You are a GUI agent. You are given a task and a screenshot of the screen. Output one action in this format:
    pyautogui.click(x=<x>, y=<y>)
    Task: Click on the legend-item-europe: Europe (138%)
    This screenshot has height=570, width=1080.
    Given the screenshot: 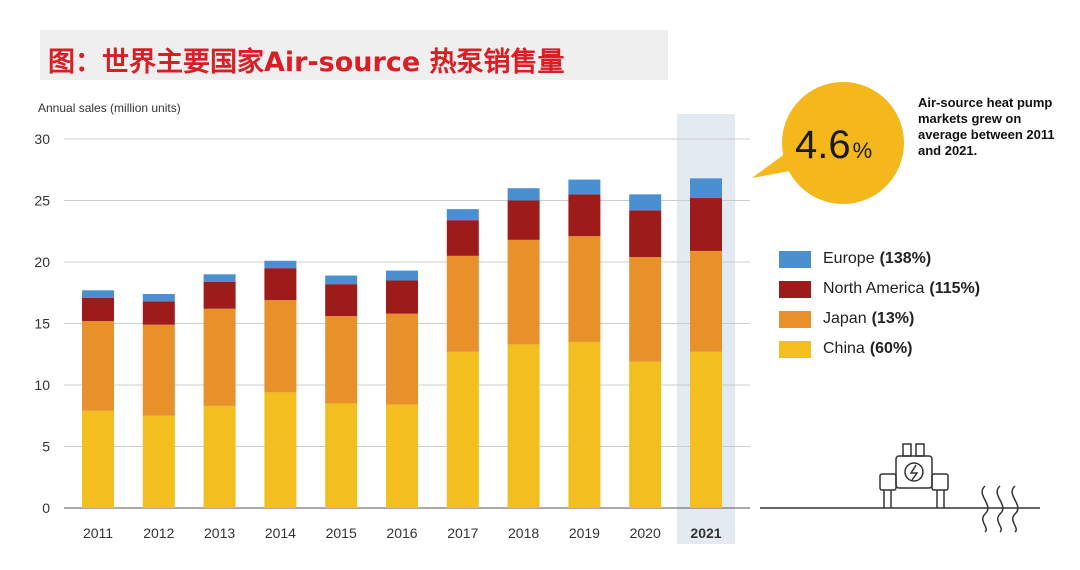 What is the action you would take?
    pyautogui.click(x=855, y=259)
    